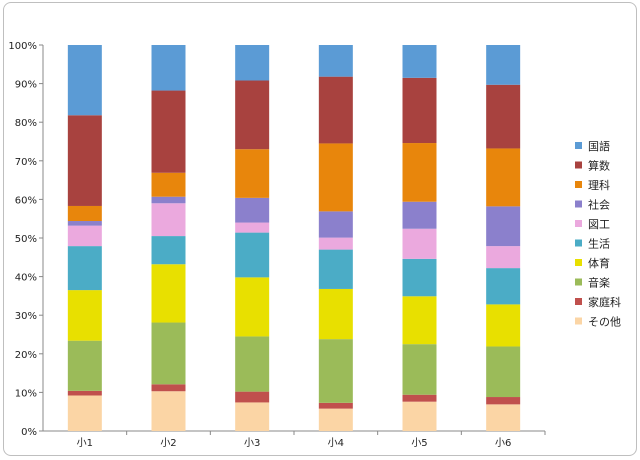  I want to click on legend-label: 図工, so click(599, 224).